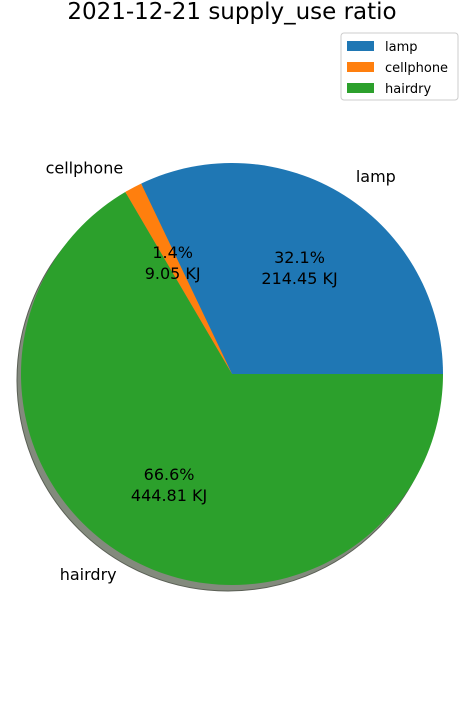 The height and width of the screenshot is (720, 465). I want to click on slice-value-label-cellphone: 1.4% 9.05 KJ, so click(173, 263).